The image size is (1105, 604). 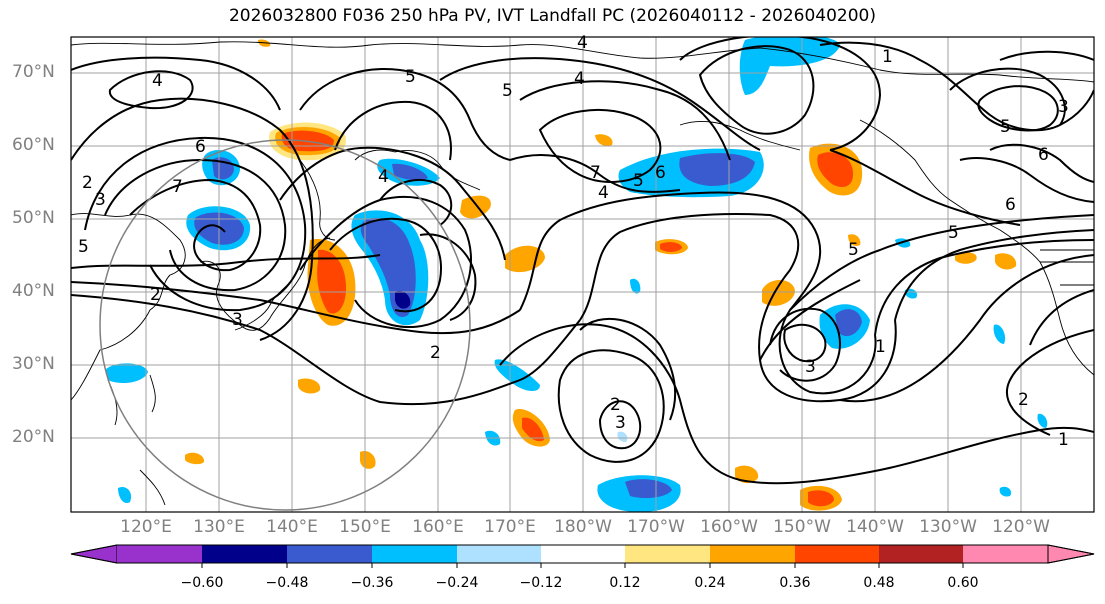 I want to click on latitude-label: 70°N, so click(x=33, y=72).